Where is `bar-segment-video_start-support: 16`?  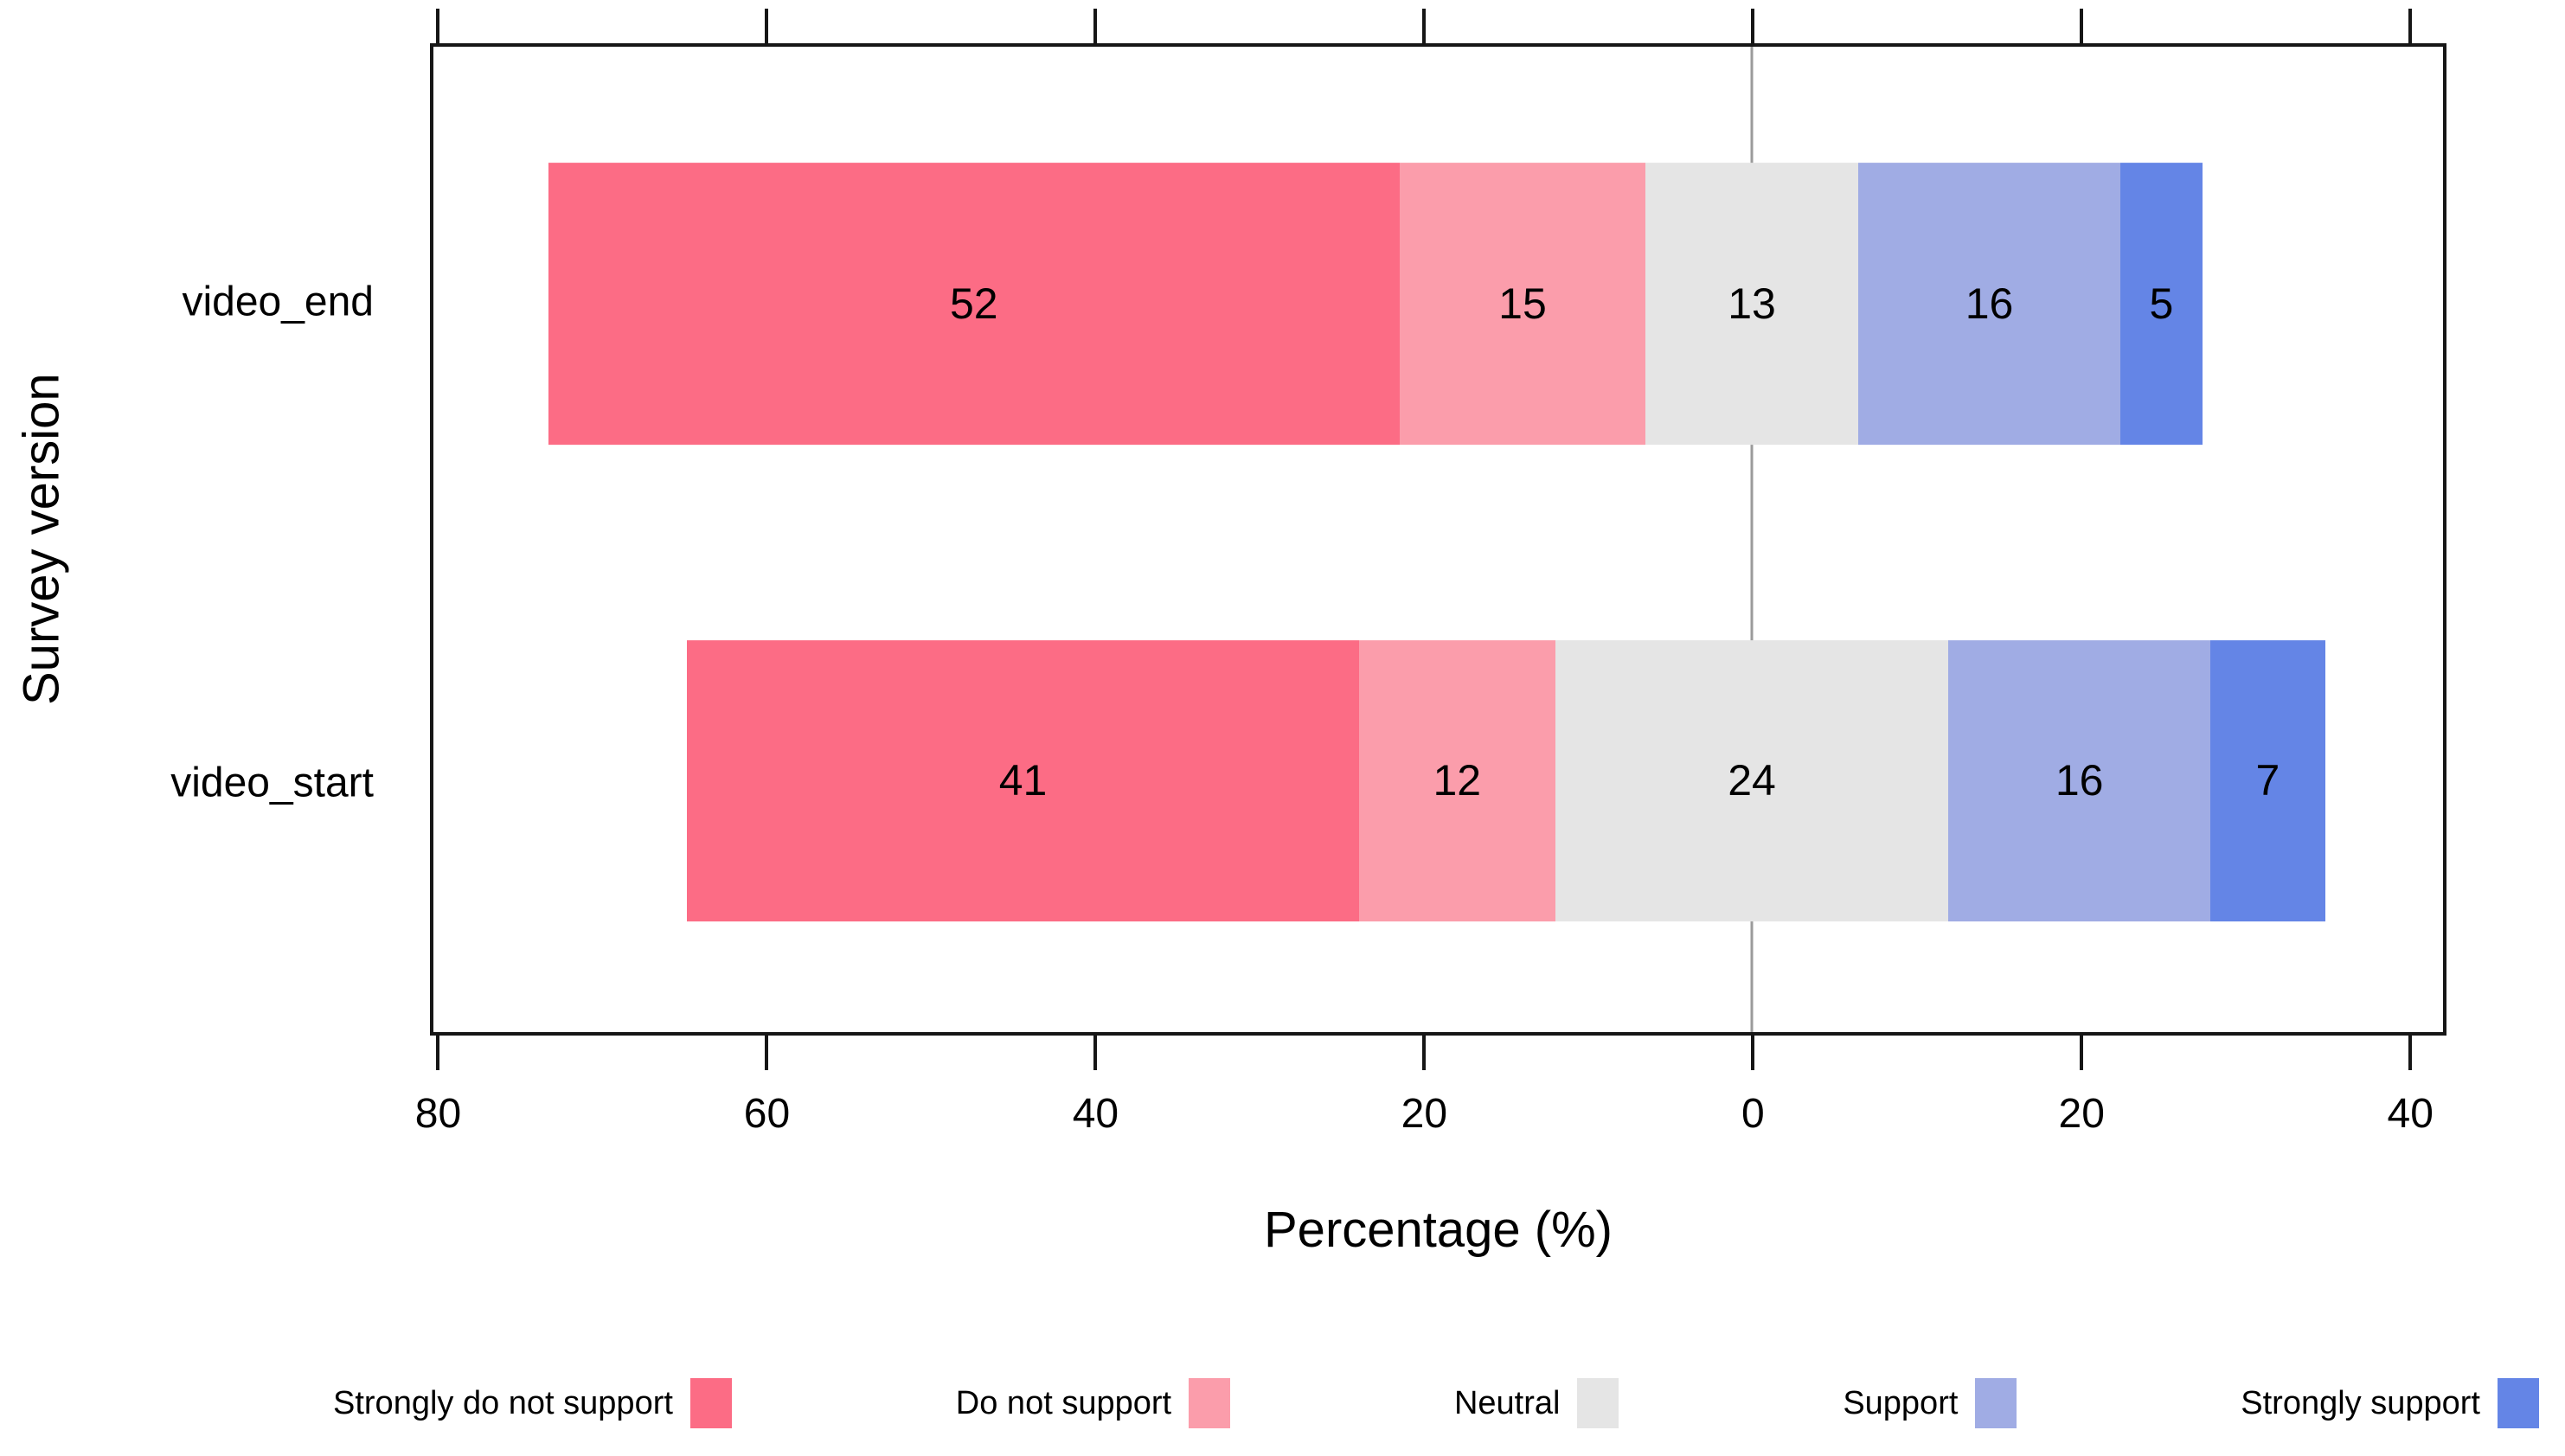
bar-segment-video_start-support: 16 is located at coordinates (2079, 780).